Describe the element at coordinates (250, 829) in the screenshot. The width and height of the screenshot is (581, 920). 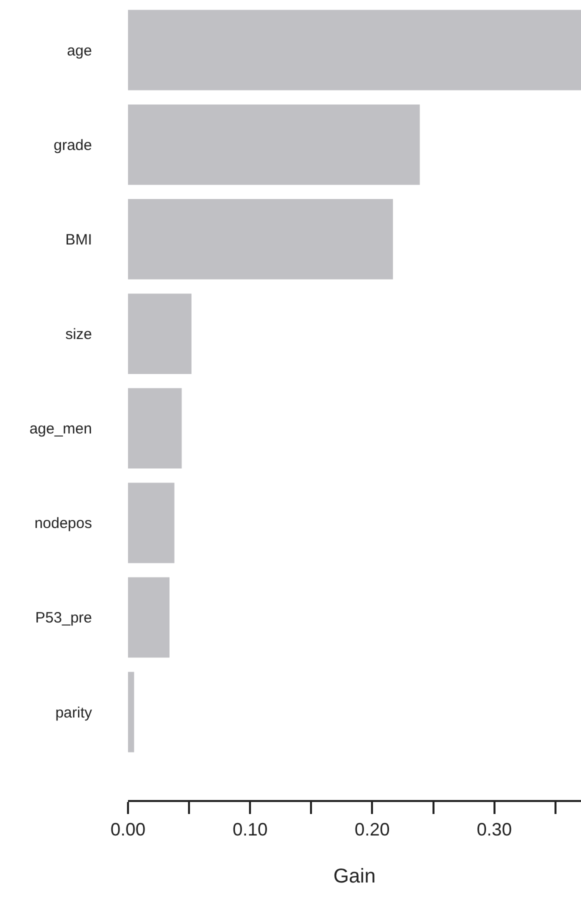
I see `x-tick-label: 0.10` at that location.